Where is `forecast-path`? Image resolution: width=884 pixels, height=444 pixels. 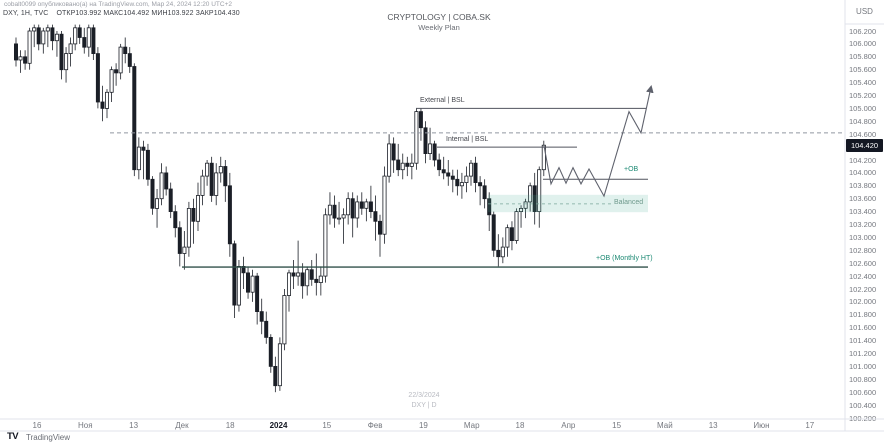
forecast-path is located at coordinates (598, 141).